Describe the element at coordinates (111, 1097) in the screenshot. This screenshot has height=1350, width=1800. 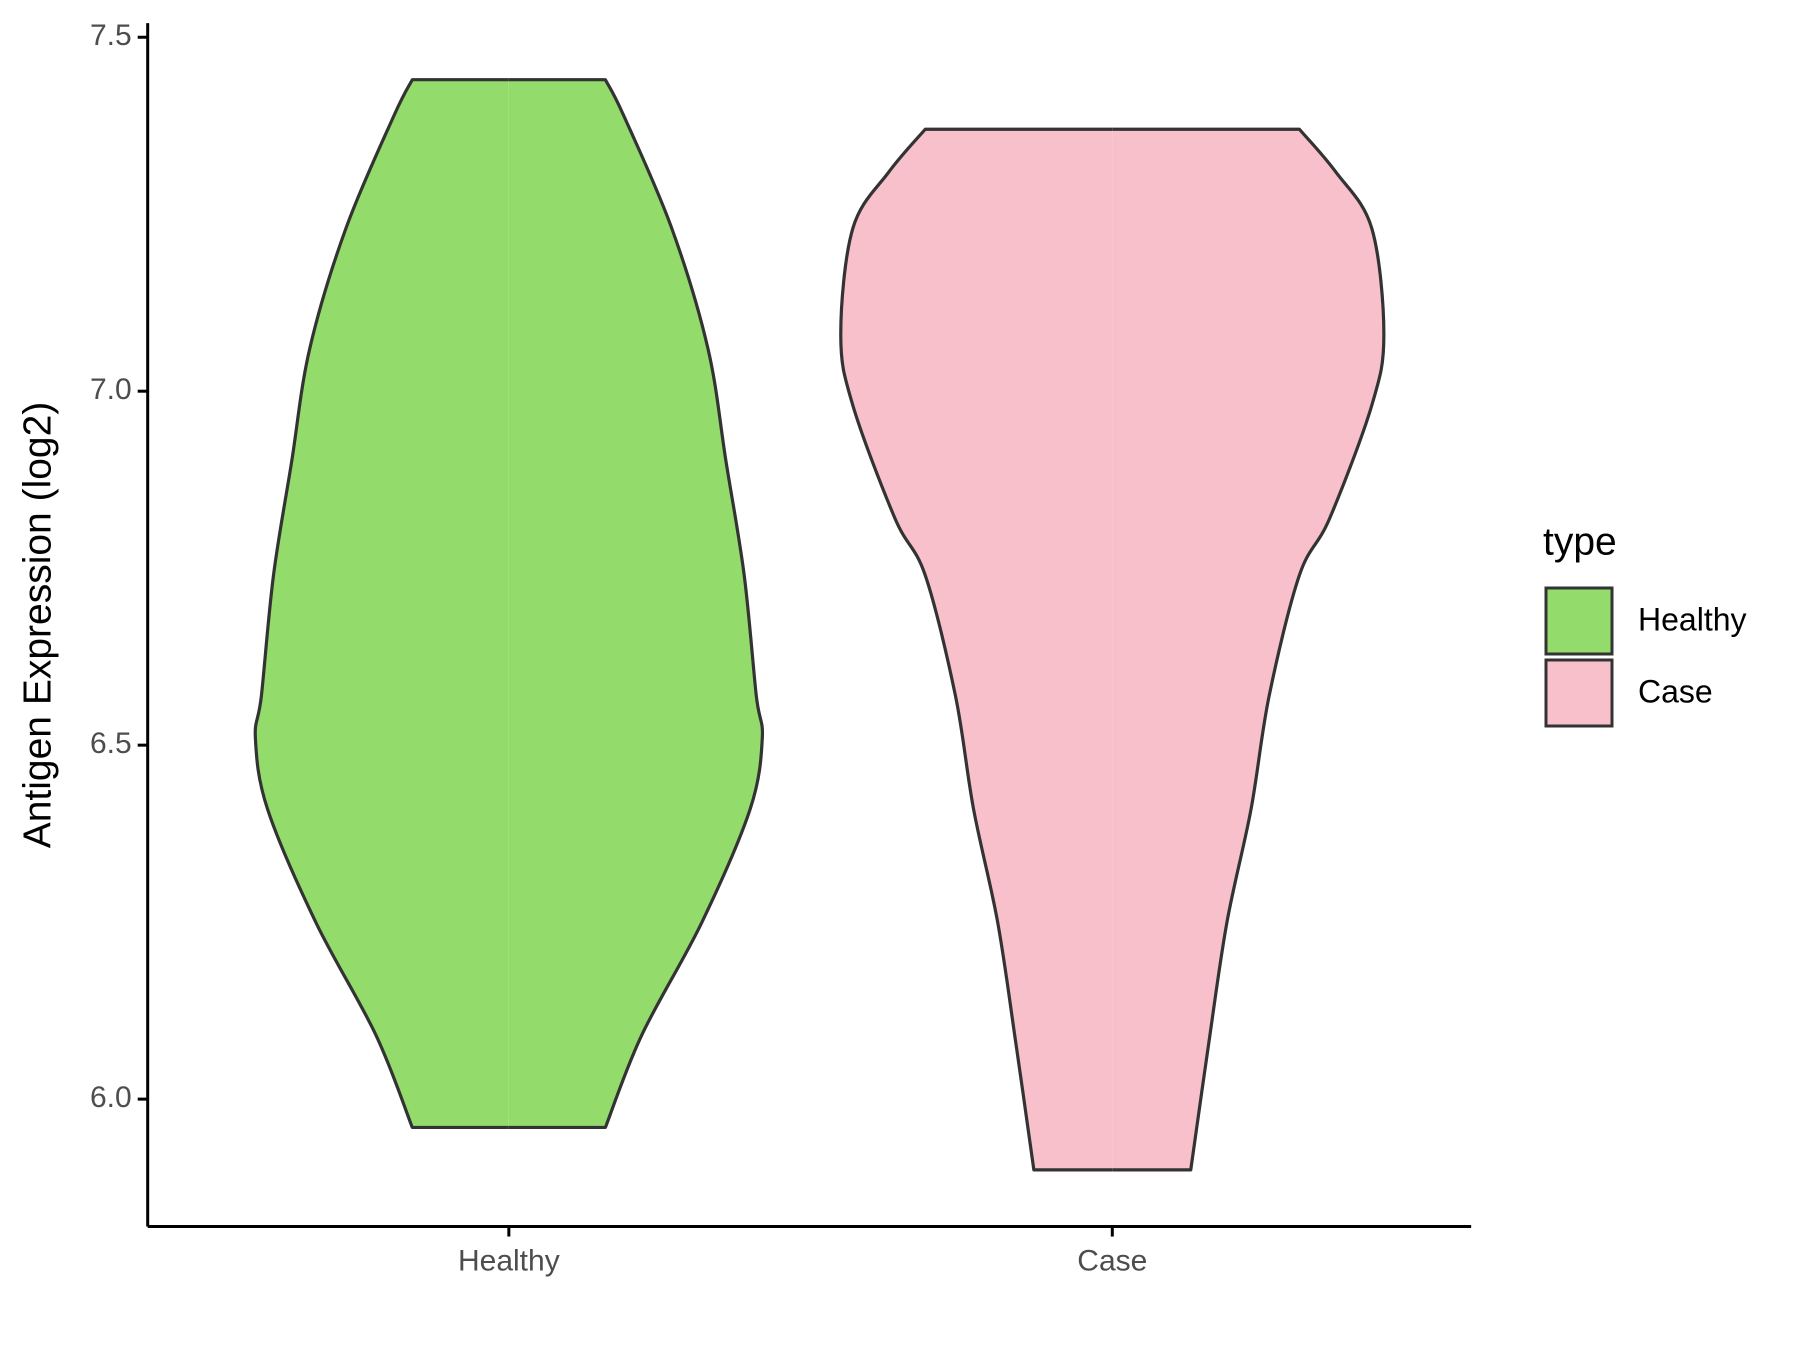
I see `y-tick-label: 6.0` at that location.